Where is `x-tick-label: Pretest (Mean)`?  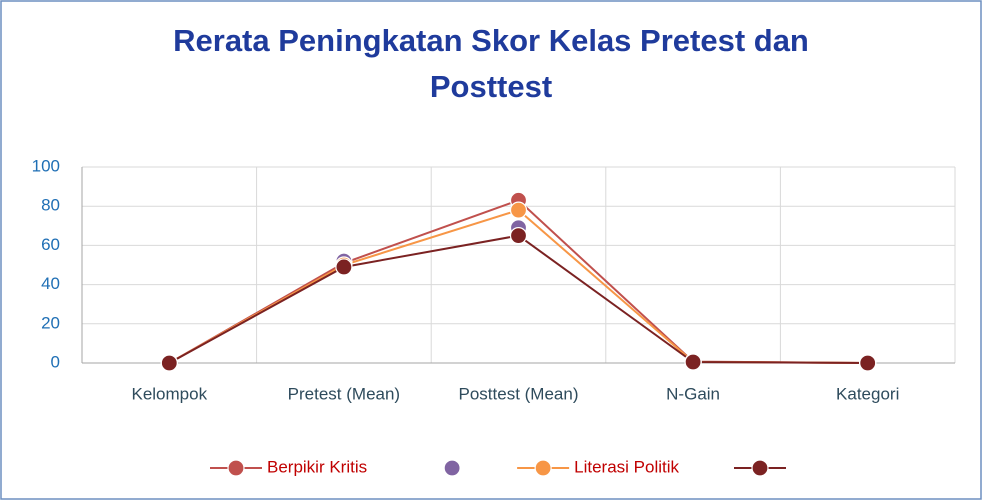 x-tick-label: Pretest (Mean) is located at coordinates (344, 393).